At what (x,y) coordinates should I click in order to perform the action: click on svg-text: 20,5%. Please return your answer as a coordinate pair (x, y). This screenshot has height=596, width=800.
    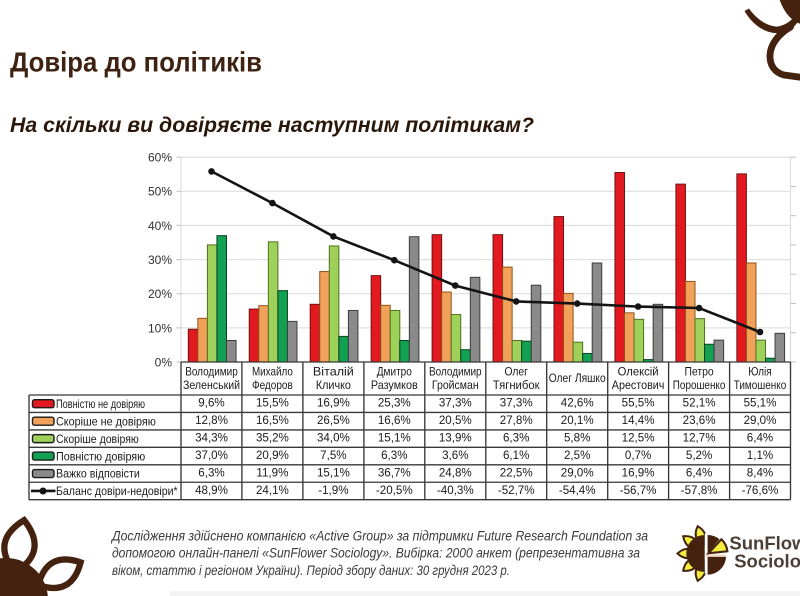
    Looking at the image, I should click on (455, 420).